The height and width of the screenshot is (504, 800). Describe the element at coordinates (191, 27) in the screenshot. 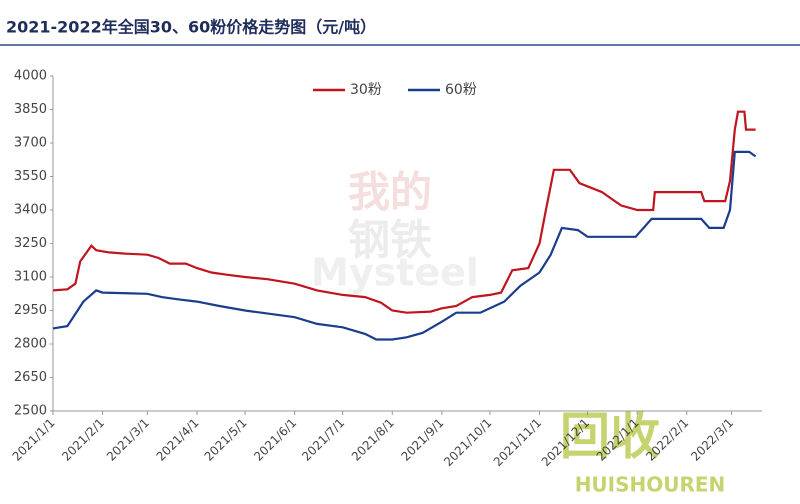

I see `chart-title: 2021-2022年全国30、60粉价格走势图（元/吨）` at that location.